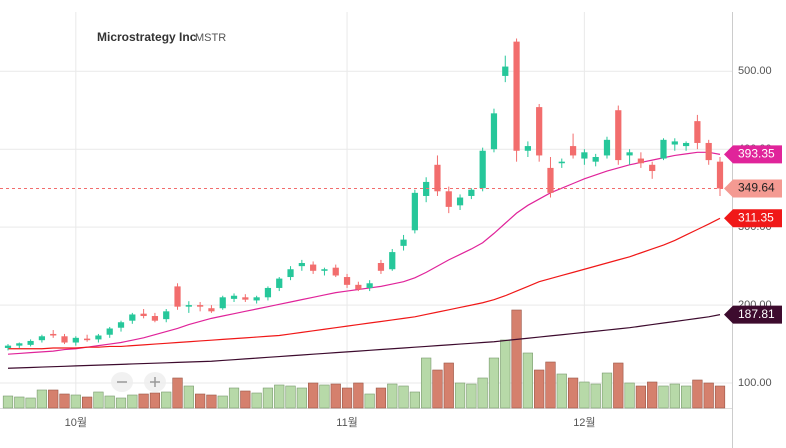  Describe the element at coordinates (756, 188) in the screenshot. I see `price-flag-label: 349.64` at that location.